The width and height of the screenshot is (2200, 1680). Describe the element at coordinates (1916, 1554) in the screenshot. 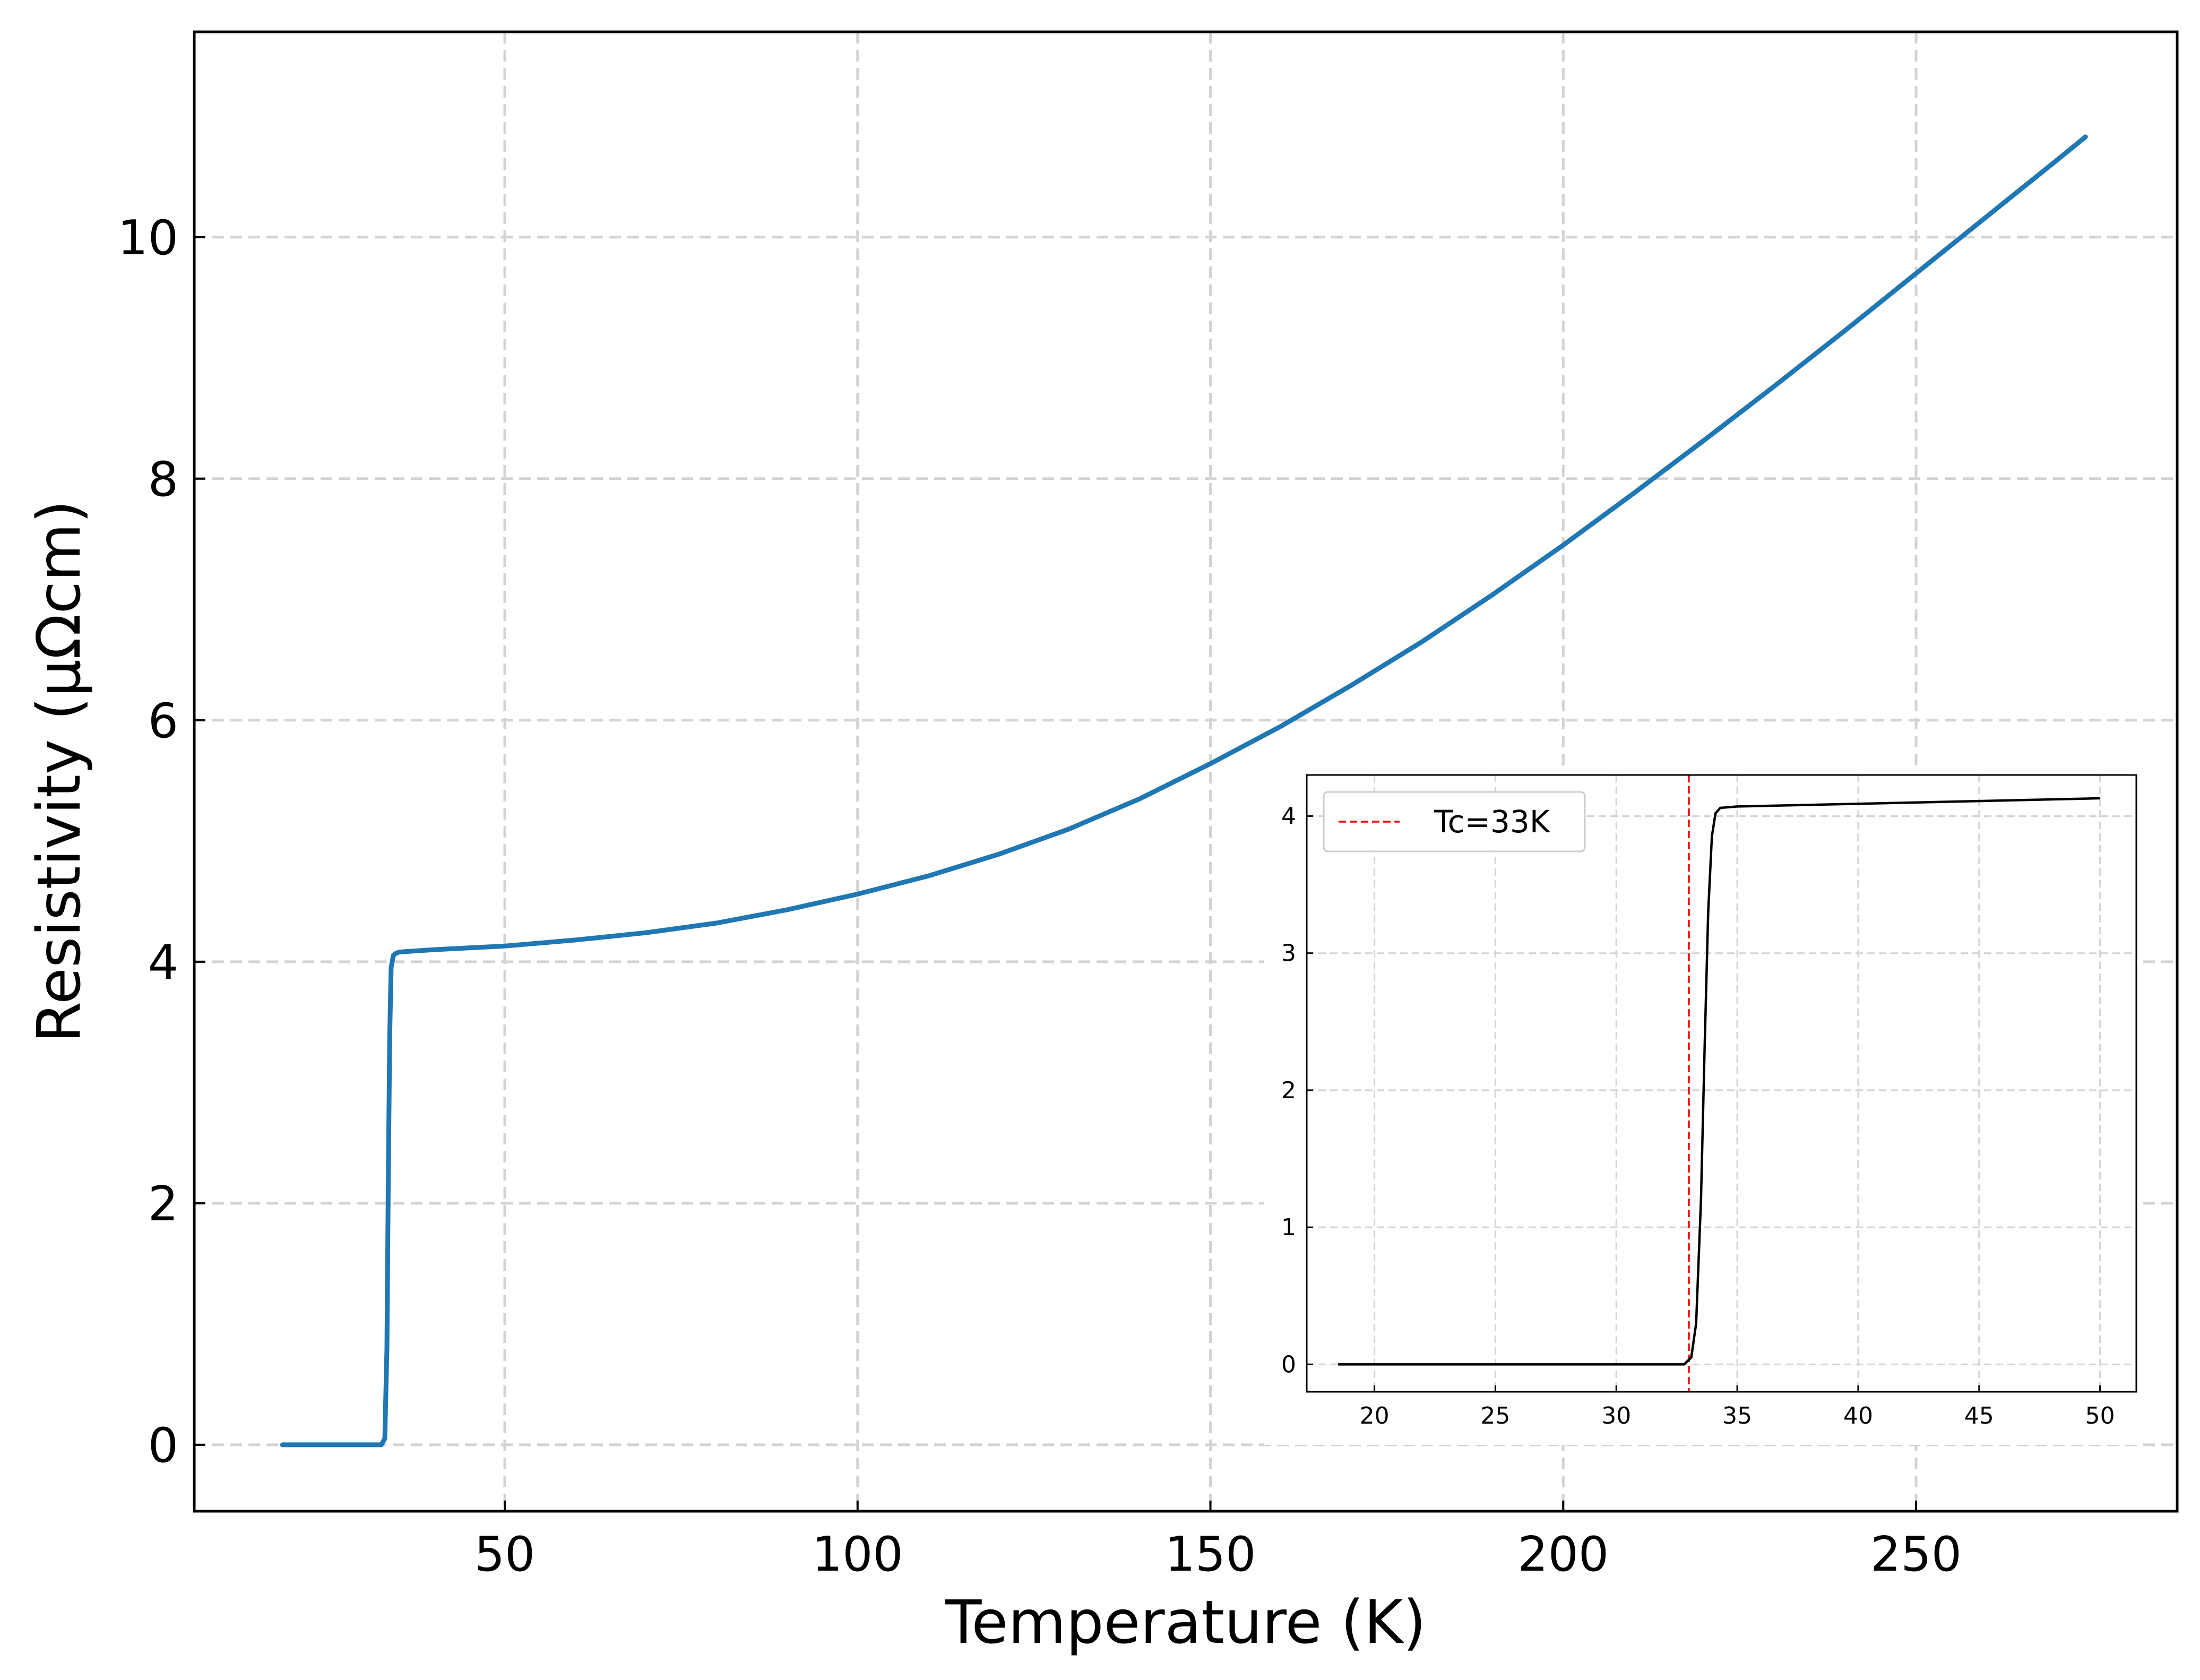

I see `x-tick-label: 250` at that location.